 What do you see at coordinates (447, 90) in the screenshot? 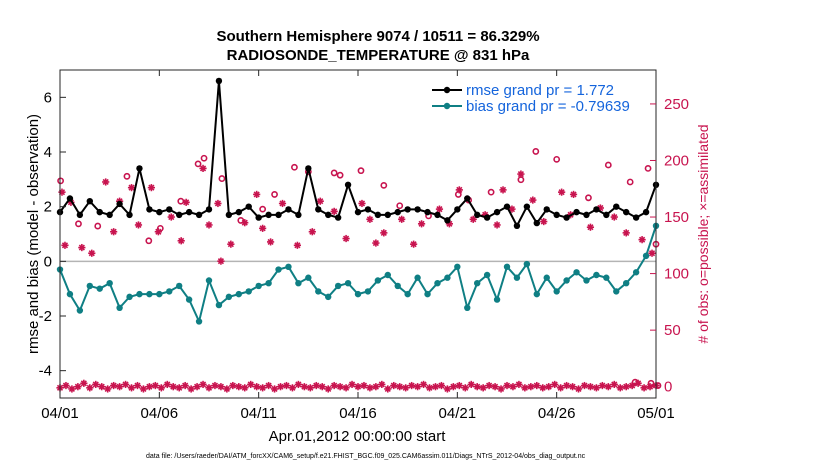
I see `legend-rmse-marker` at bounding box center [447, 90].